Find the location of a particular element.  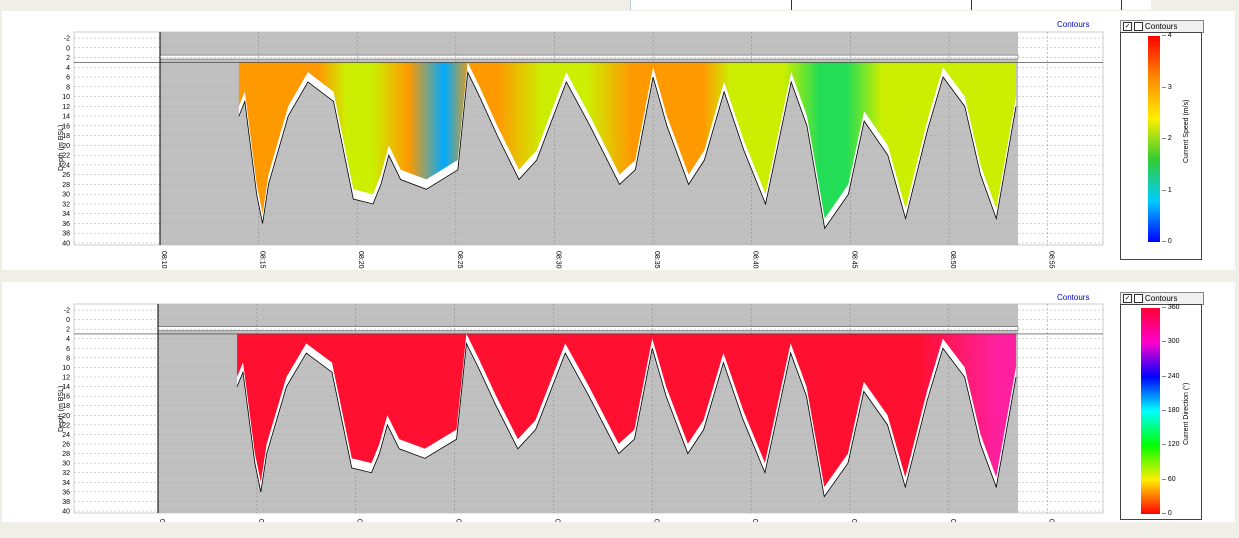

x-tick-label: 08:35 is located at coordinates (655, 520).